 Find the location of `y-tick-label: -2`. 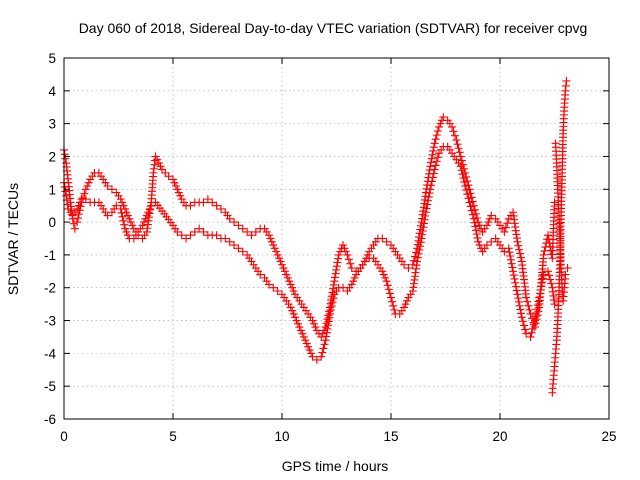

y-tick-label: -2 is located at coordinates (50, 288).